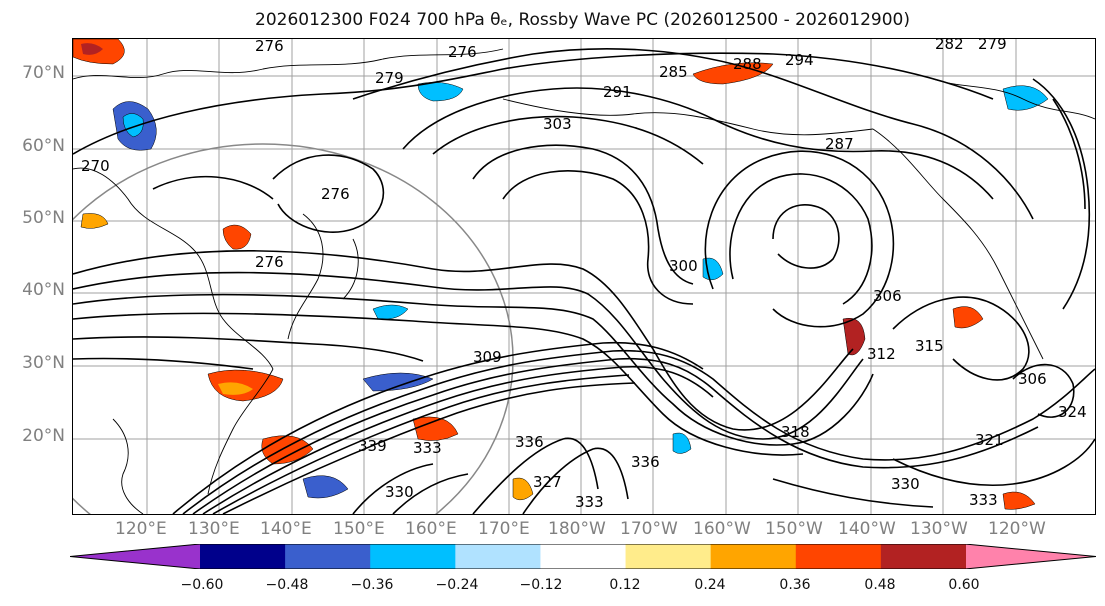 The image size is (1105, 606). Describe the element at coordinates (1017, 529) in the screenshot. I see `lon-label: 120°W` at that location.